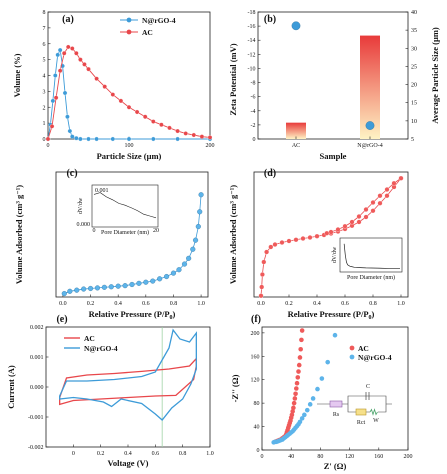  I want to click on panel-e-xtick-label: 0.4, so click(128, 454).